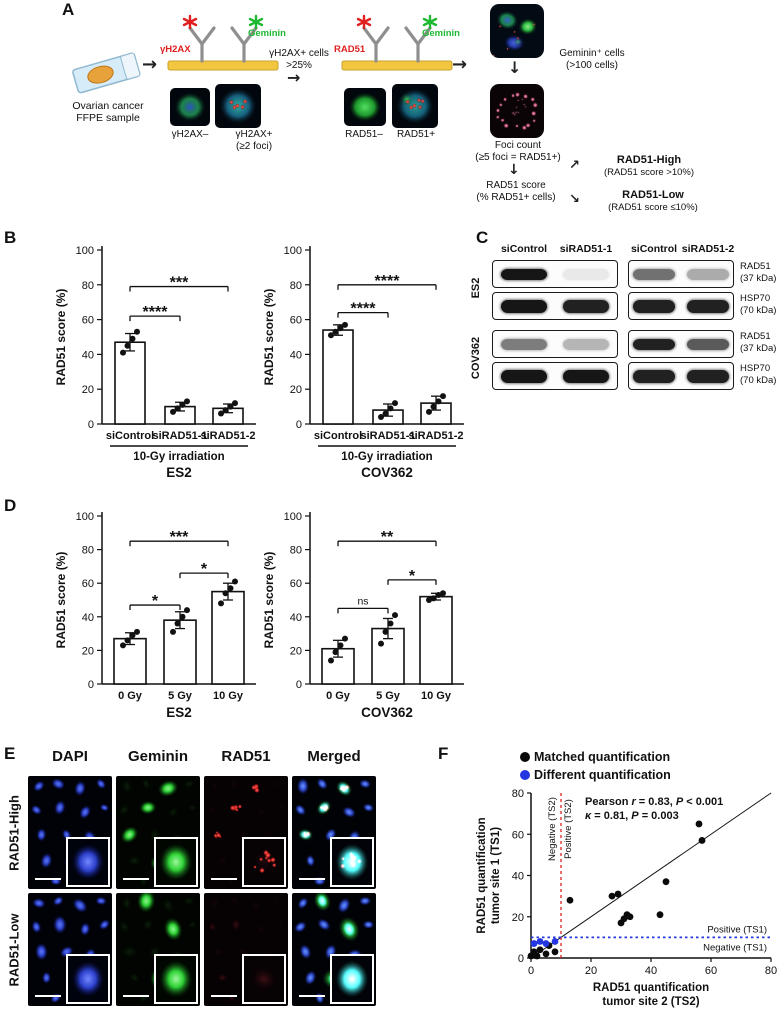 The width and height of the screenshot is (783, 1015). I want to click on svg-text: siRAD51-1, so click(179, 436).